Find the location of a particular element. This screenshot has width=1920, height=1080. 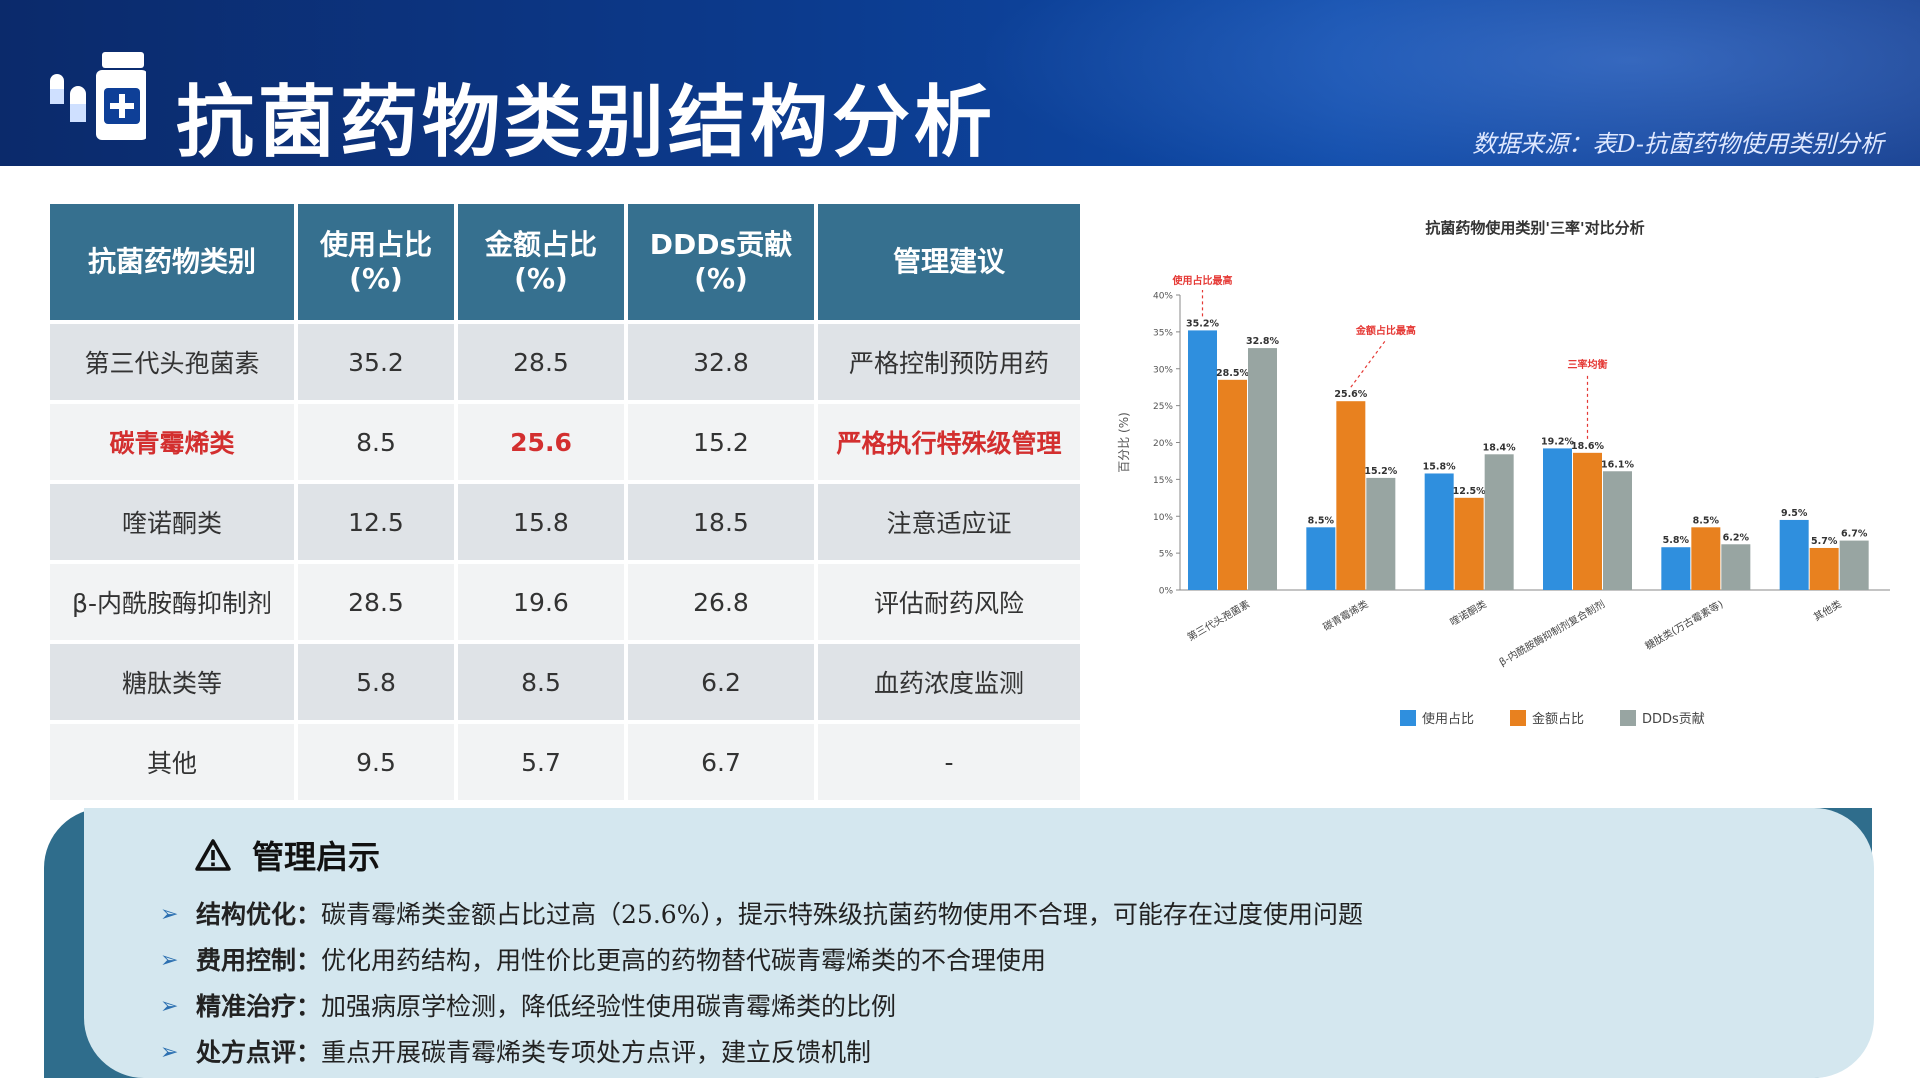

data-label: 6.7% is located at coordinates (1854, 534).